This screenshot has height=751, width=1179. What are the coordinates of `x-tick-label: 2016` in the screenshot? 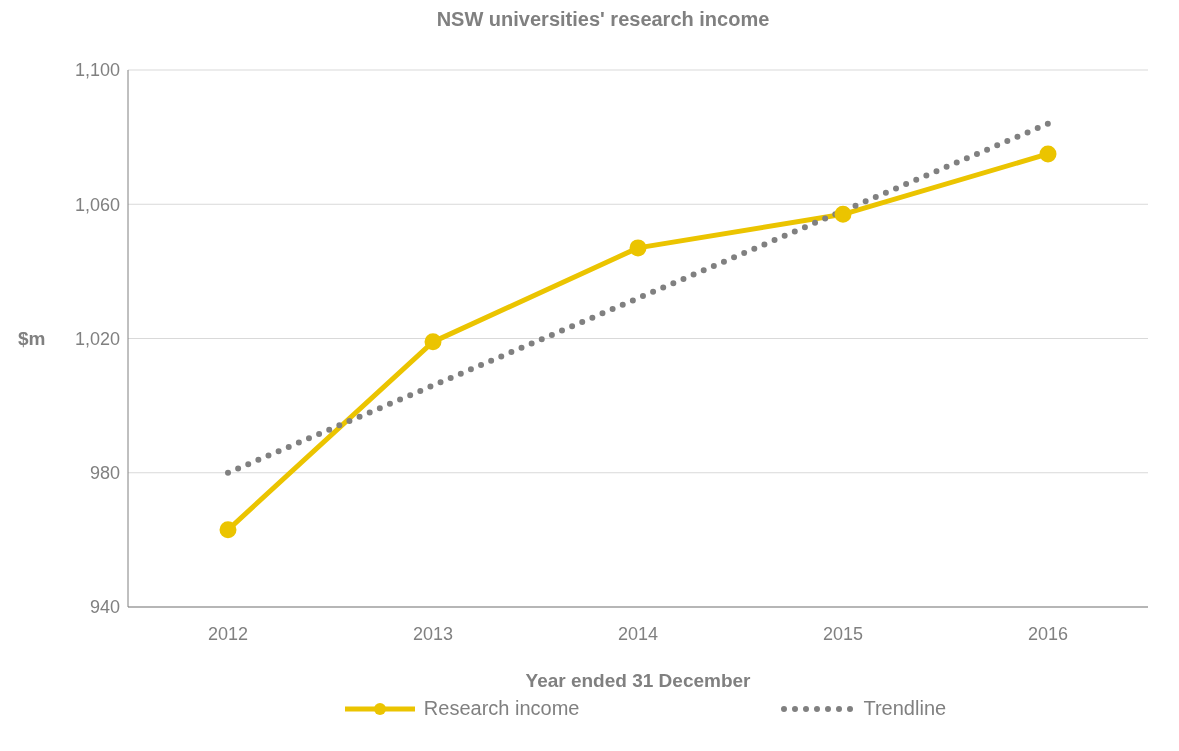 It's located at (1048, 633).